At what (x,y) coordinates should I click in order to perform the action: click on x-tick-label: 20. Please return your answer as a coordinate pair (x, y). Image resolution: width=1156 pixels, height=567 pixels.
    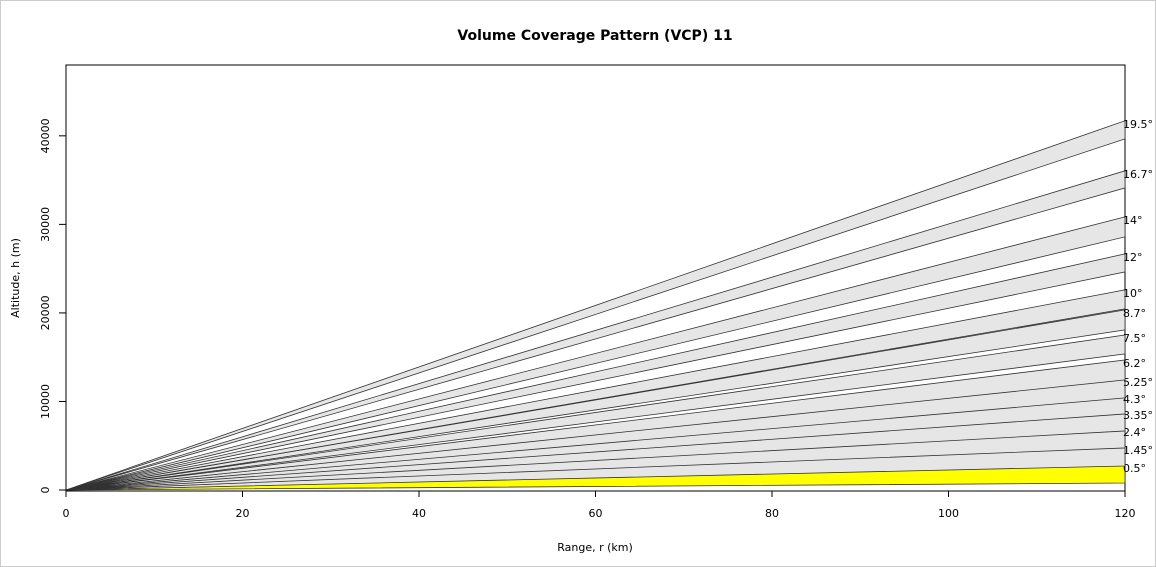
    Looking at the image, I should click on (243, 513).